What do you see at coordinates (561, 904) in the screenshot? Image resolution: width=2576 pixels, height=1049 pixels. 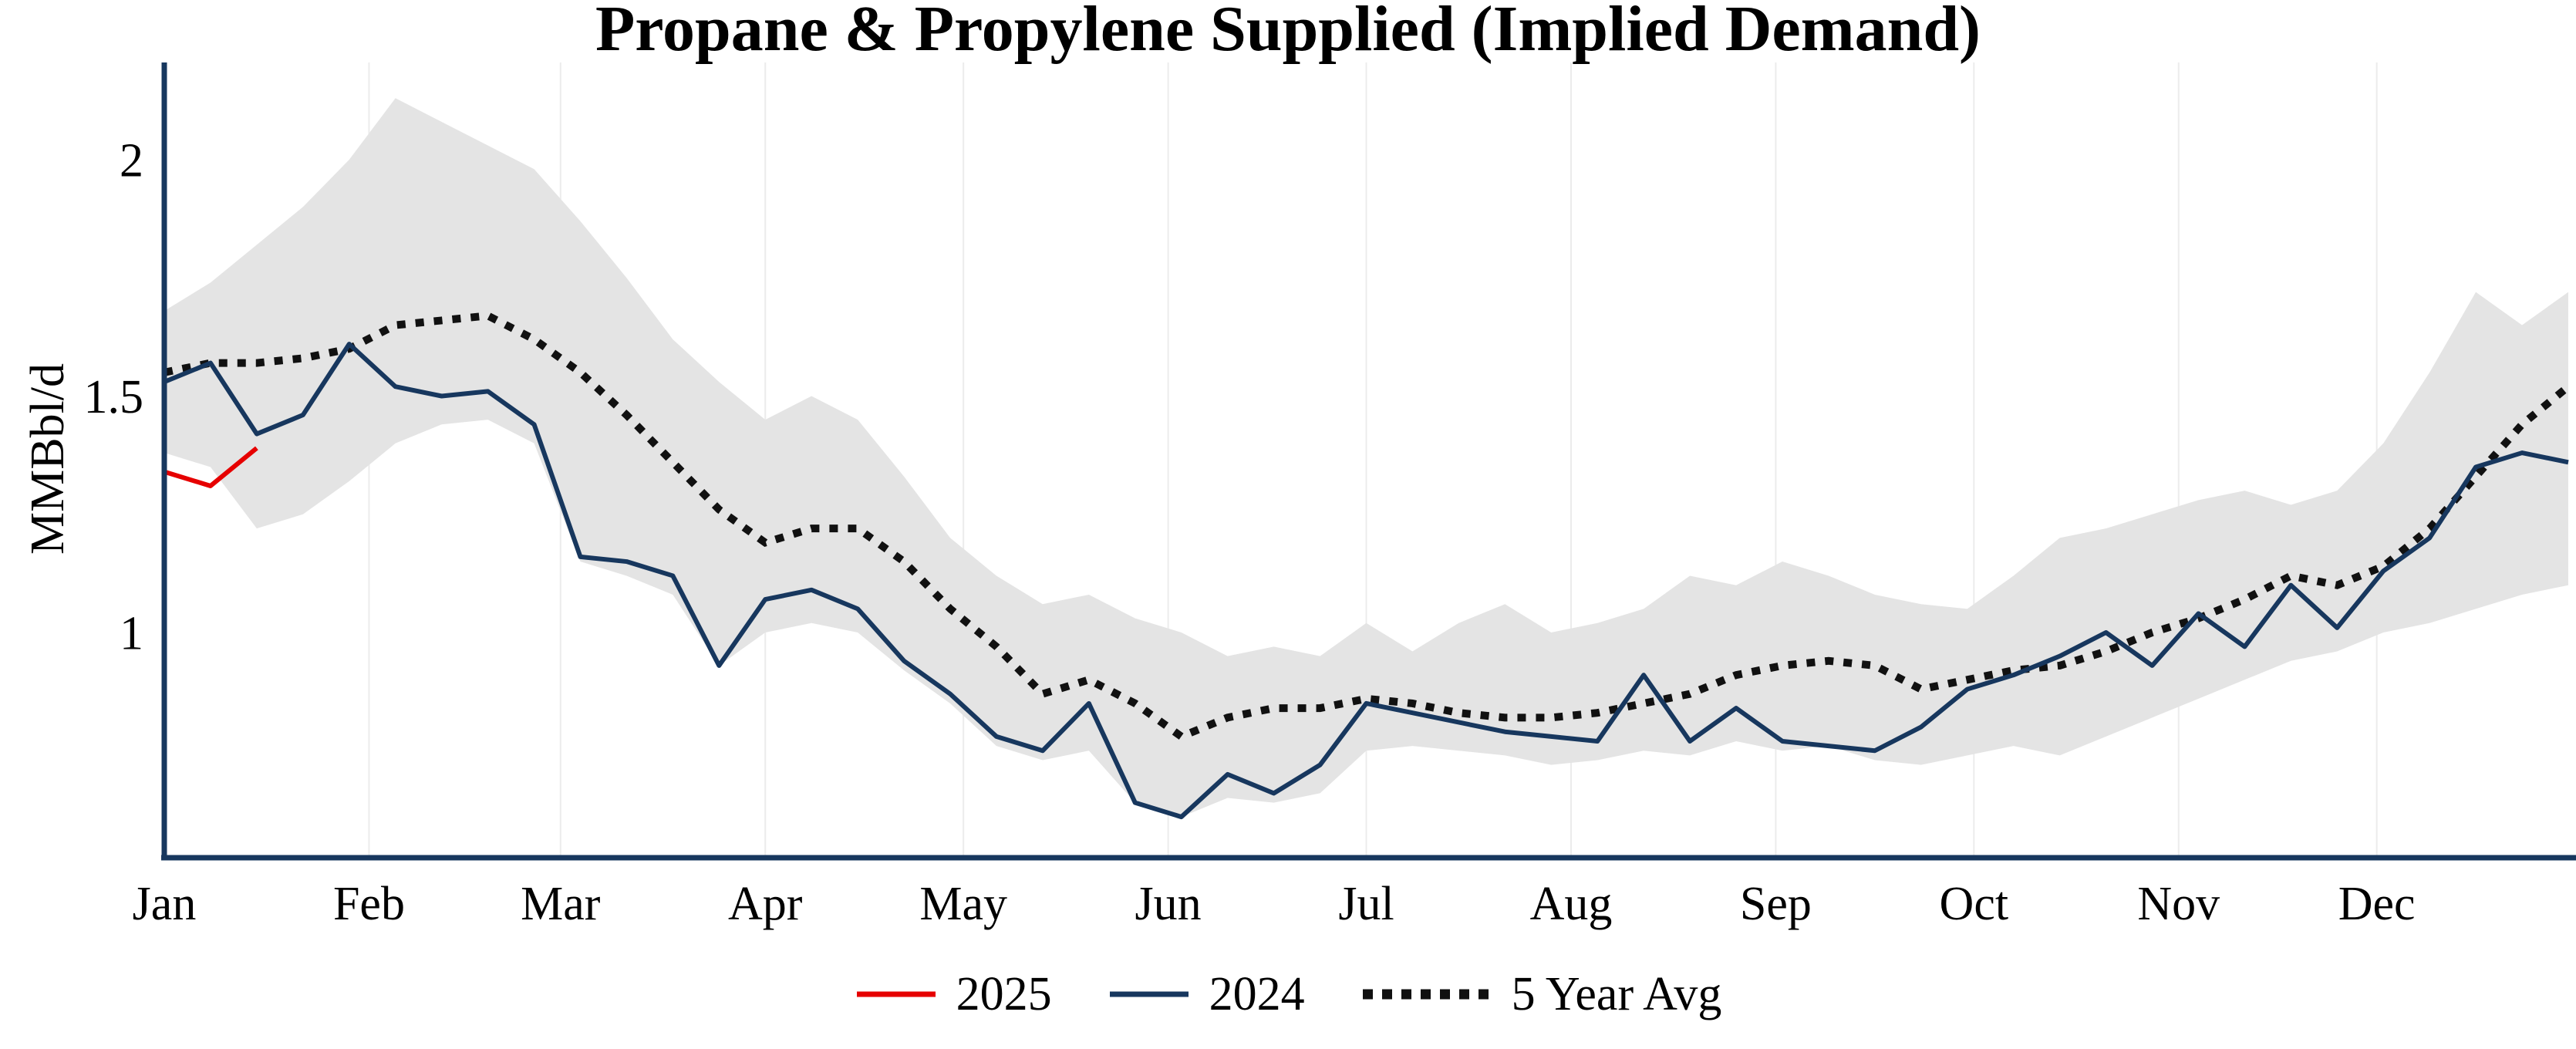 I see `x-tick-label: Mar` at bounding box center [561, 904].